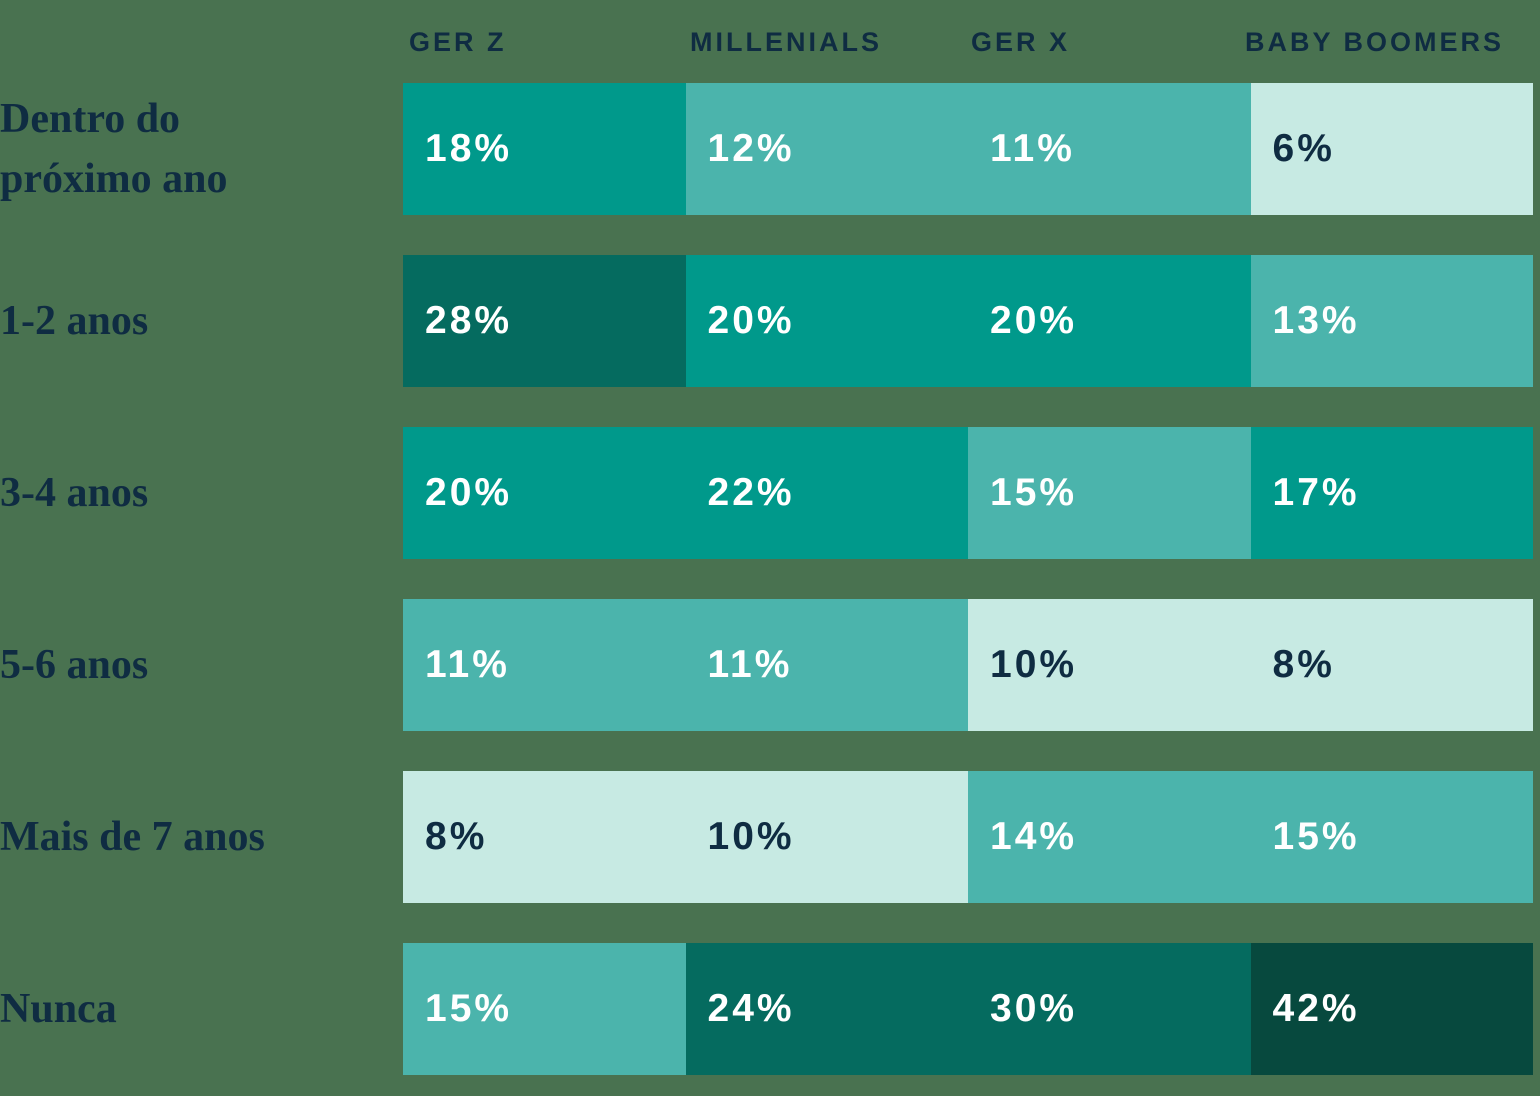  I want to click on table-row: 3-4 anos 20% 22% 15% 17%, so click(766, 493).